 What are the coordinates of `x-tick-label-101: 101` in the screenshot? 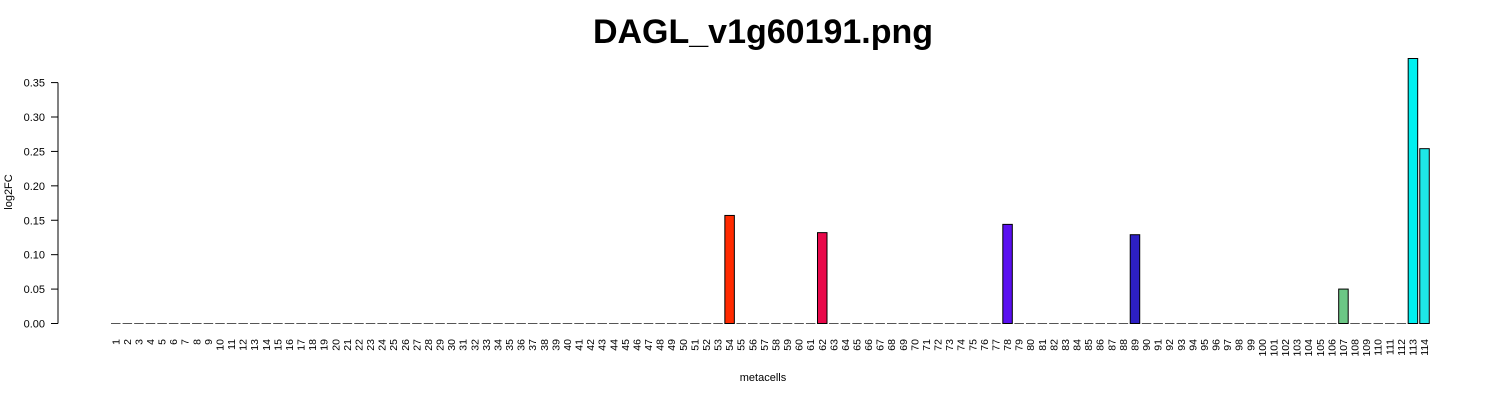 It's located at (1274, 348).